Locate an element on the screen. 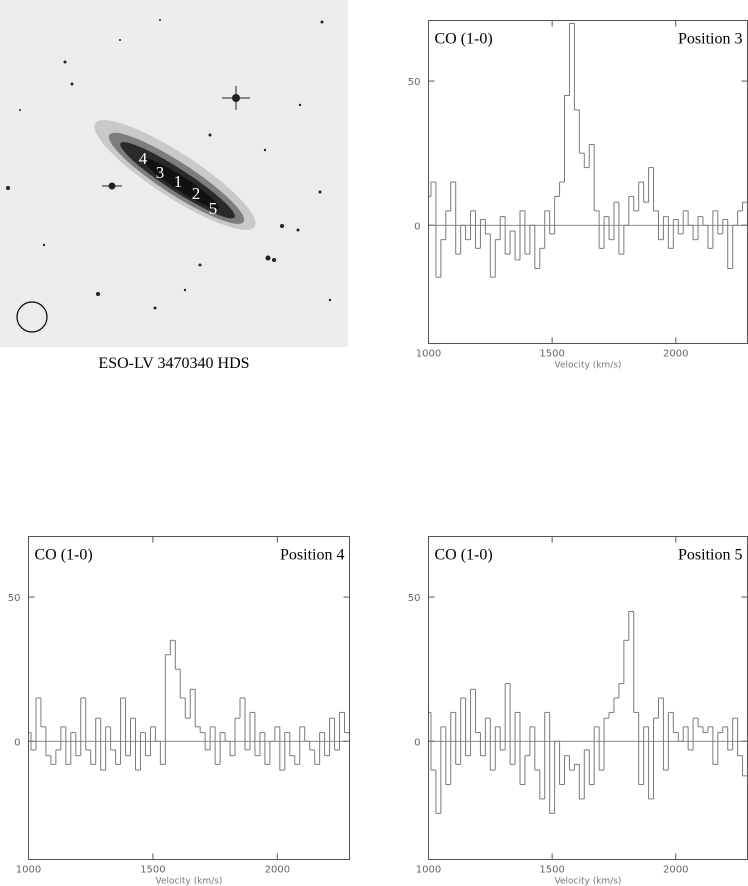 The height and width of the screenshot is (886, 748). position-label: 3 is located at coordinates (160, 172).